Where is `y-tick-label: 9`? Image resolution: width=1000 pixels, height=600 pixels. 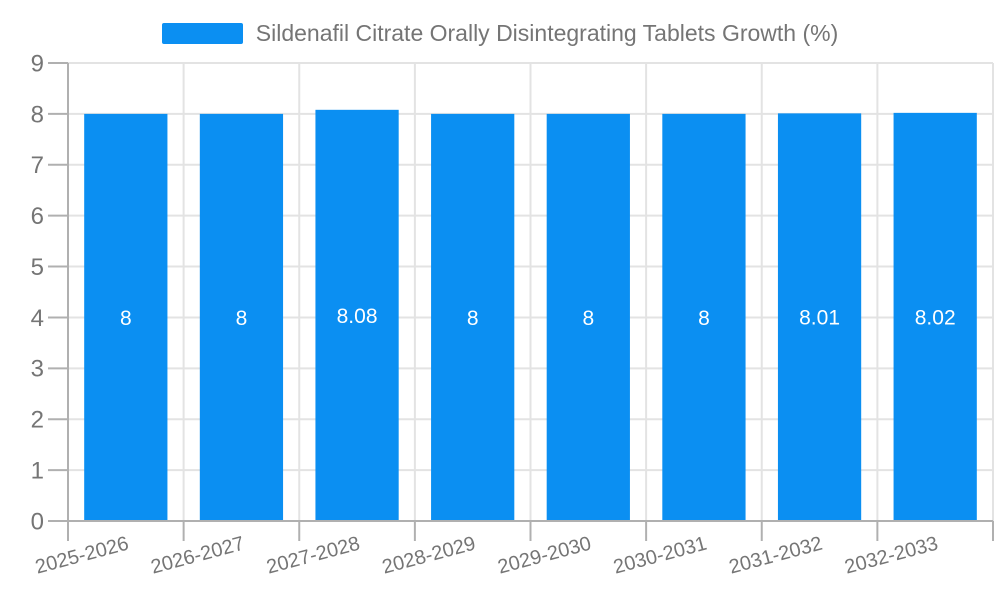
y-tick-label: 9 is located at coordinates (37, 63).